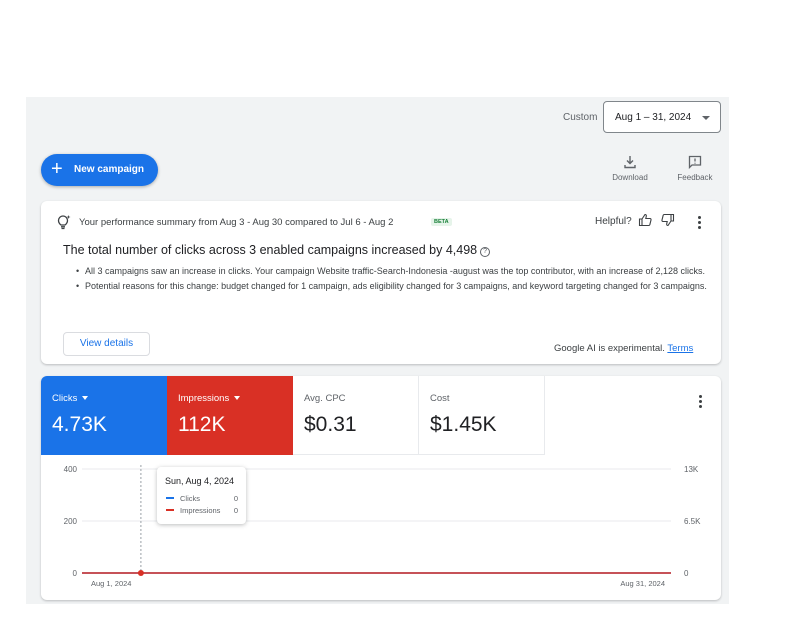 The height and width of the screenshot is (630, 800). I want to click on custom-range-label: Custom, so click(580, 117).